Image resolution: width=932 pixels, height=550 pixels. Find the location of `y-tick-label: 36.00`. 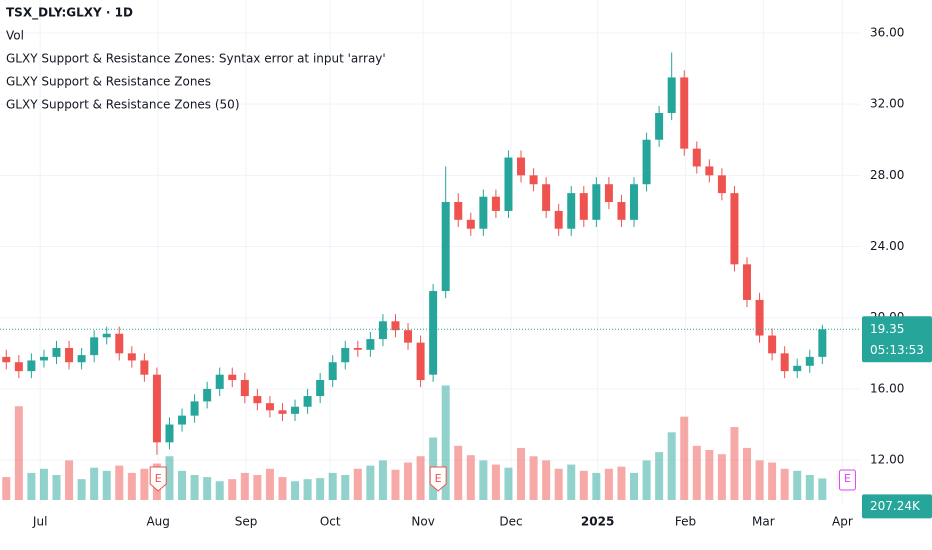

y-tick-label: 36.00 is located at coordinates (887, 32).